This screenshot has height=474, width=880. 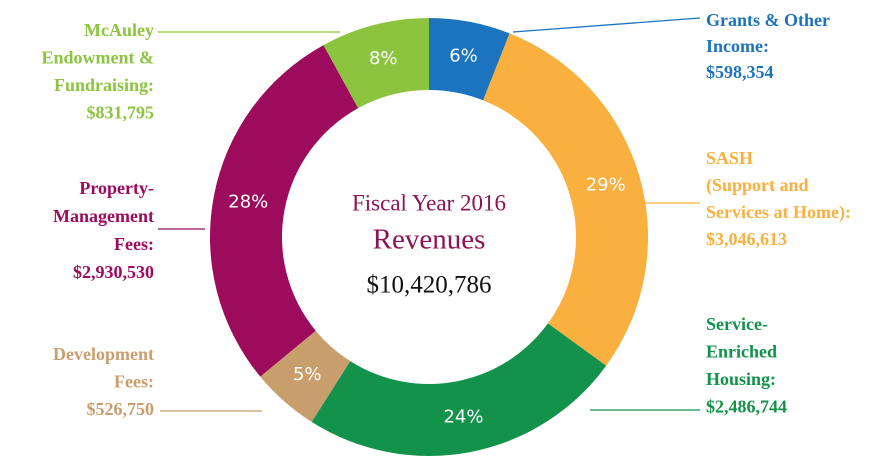 What do you see at coordinates (116, 188) in the screenshot?
I see `category-label: Property-` at bounding box center [116, 188].